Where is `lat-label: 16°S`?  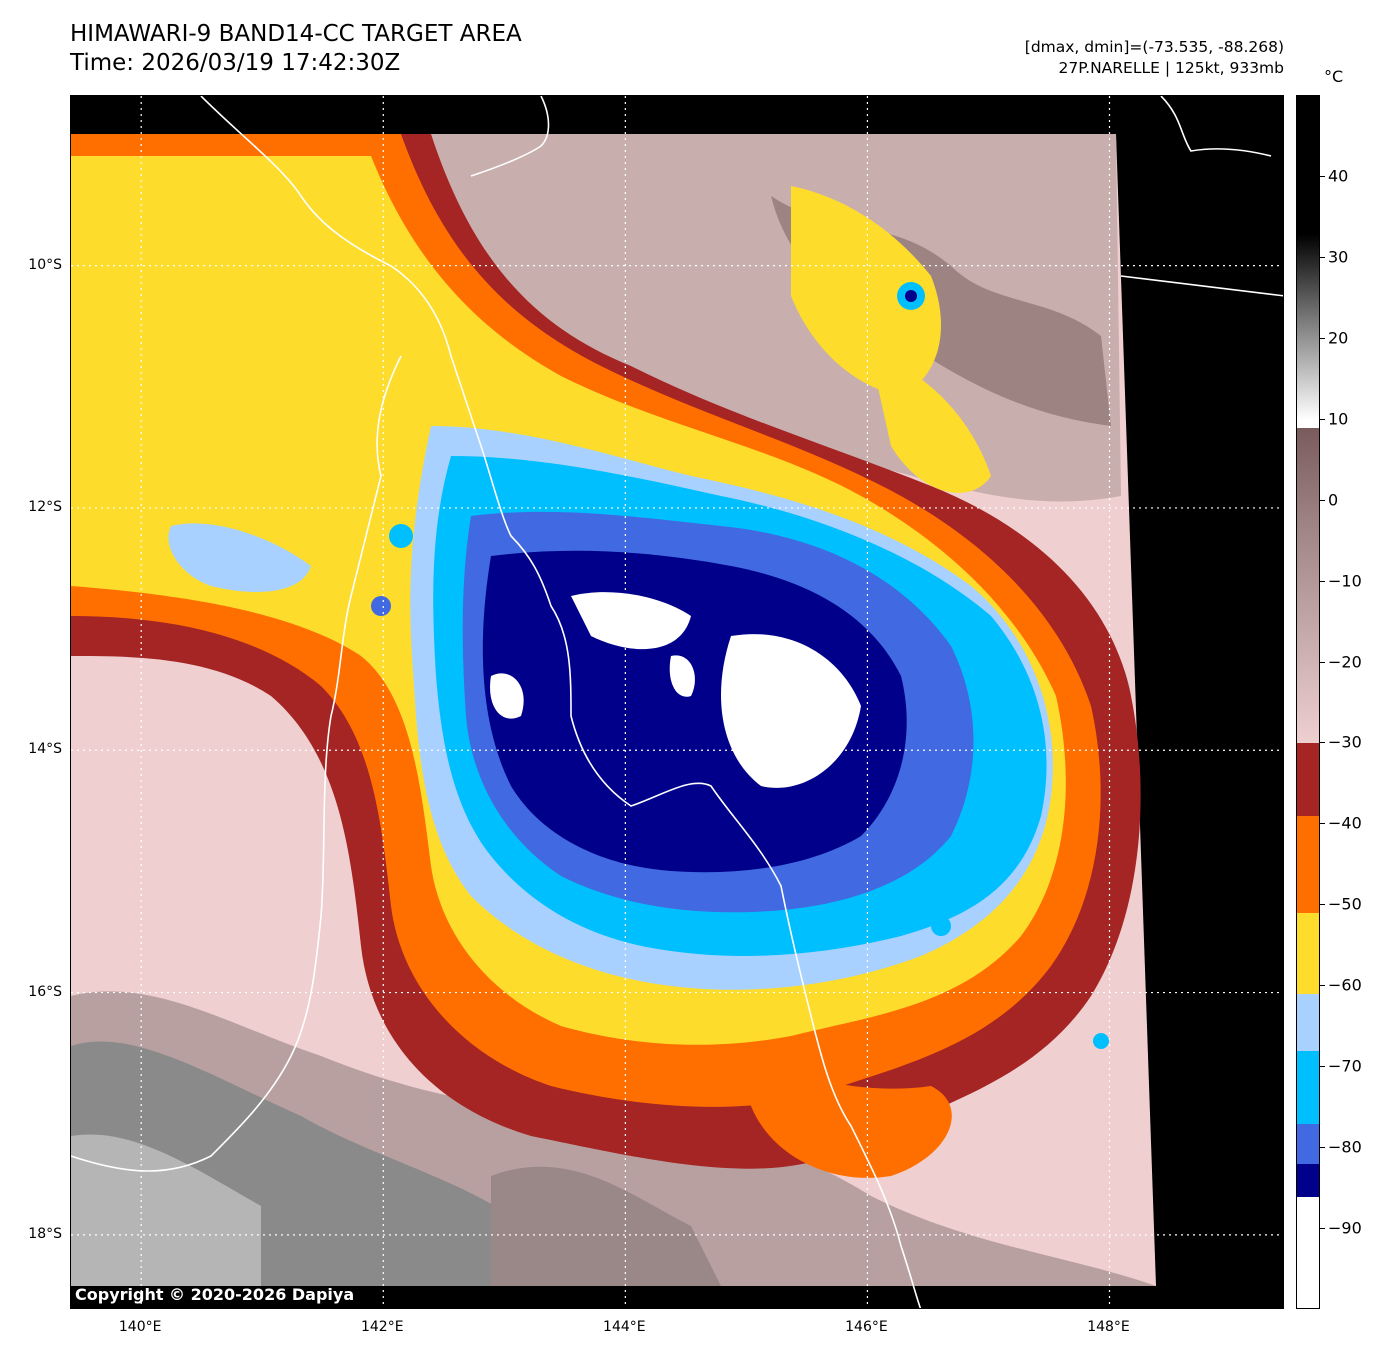 lat-label: 16°S is located at coordinates (45, 991).